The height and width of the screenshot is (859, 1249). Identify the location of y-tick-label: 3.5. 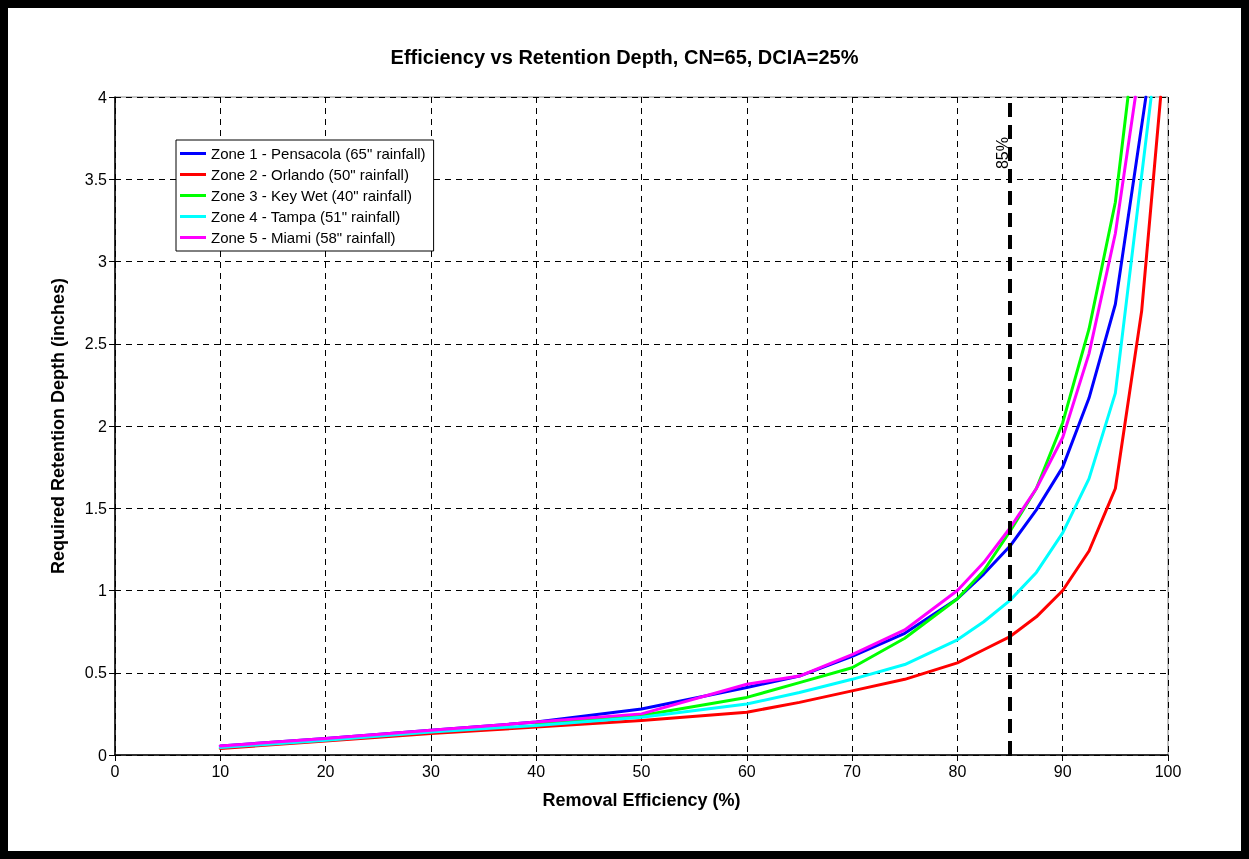
(96, 179).